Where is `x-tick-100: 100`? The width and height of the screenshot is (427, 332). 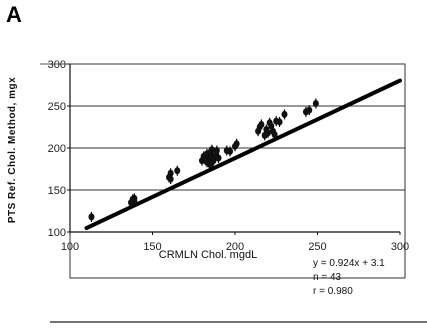
x-tick-100: 100 is located at coordinates (70, 247).